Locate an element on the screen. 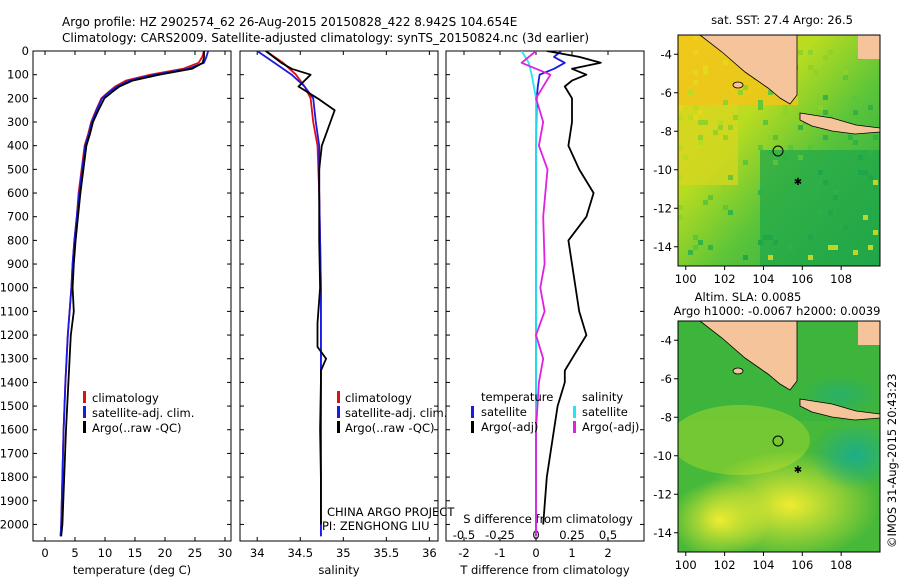  depth-tick-label: 1900 is located at coordinates (14, 501).